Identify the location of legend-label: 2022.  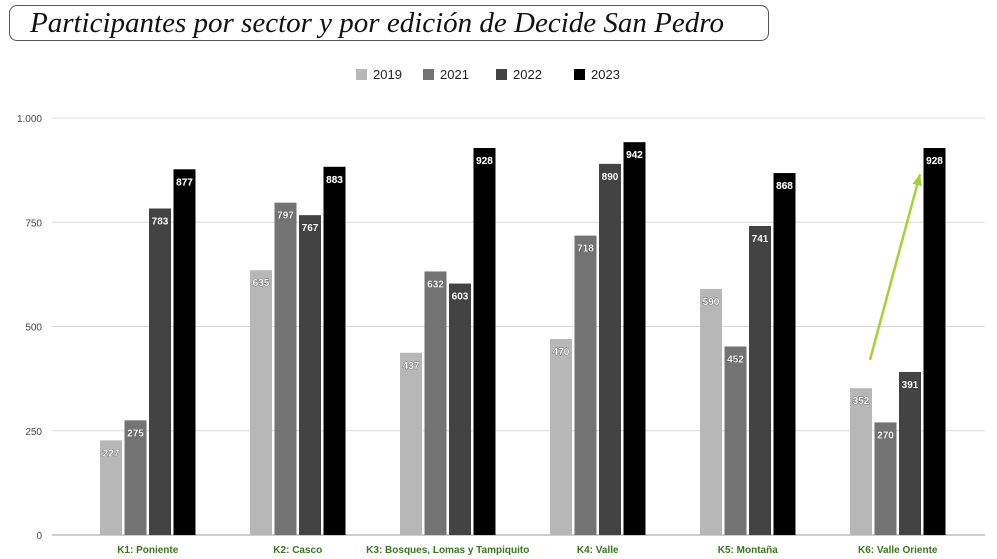
(527, 74).